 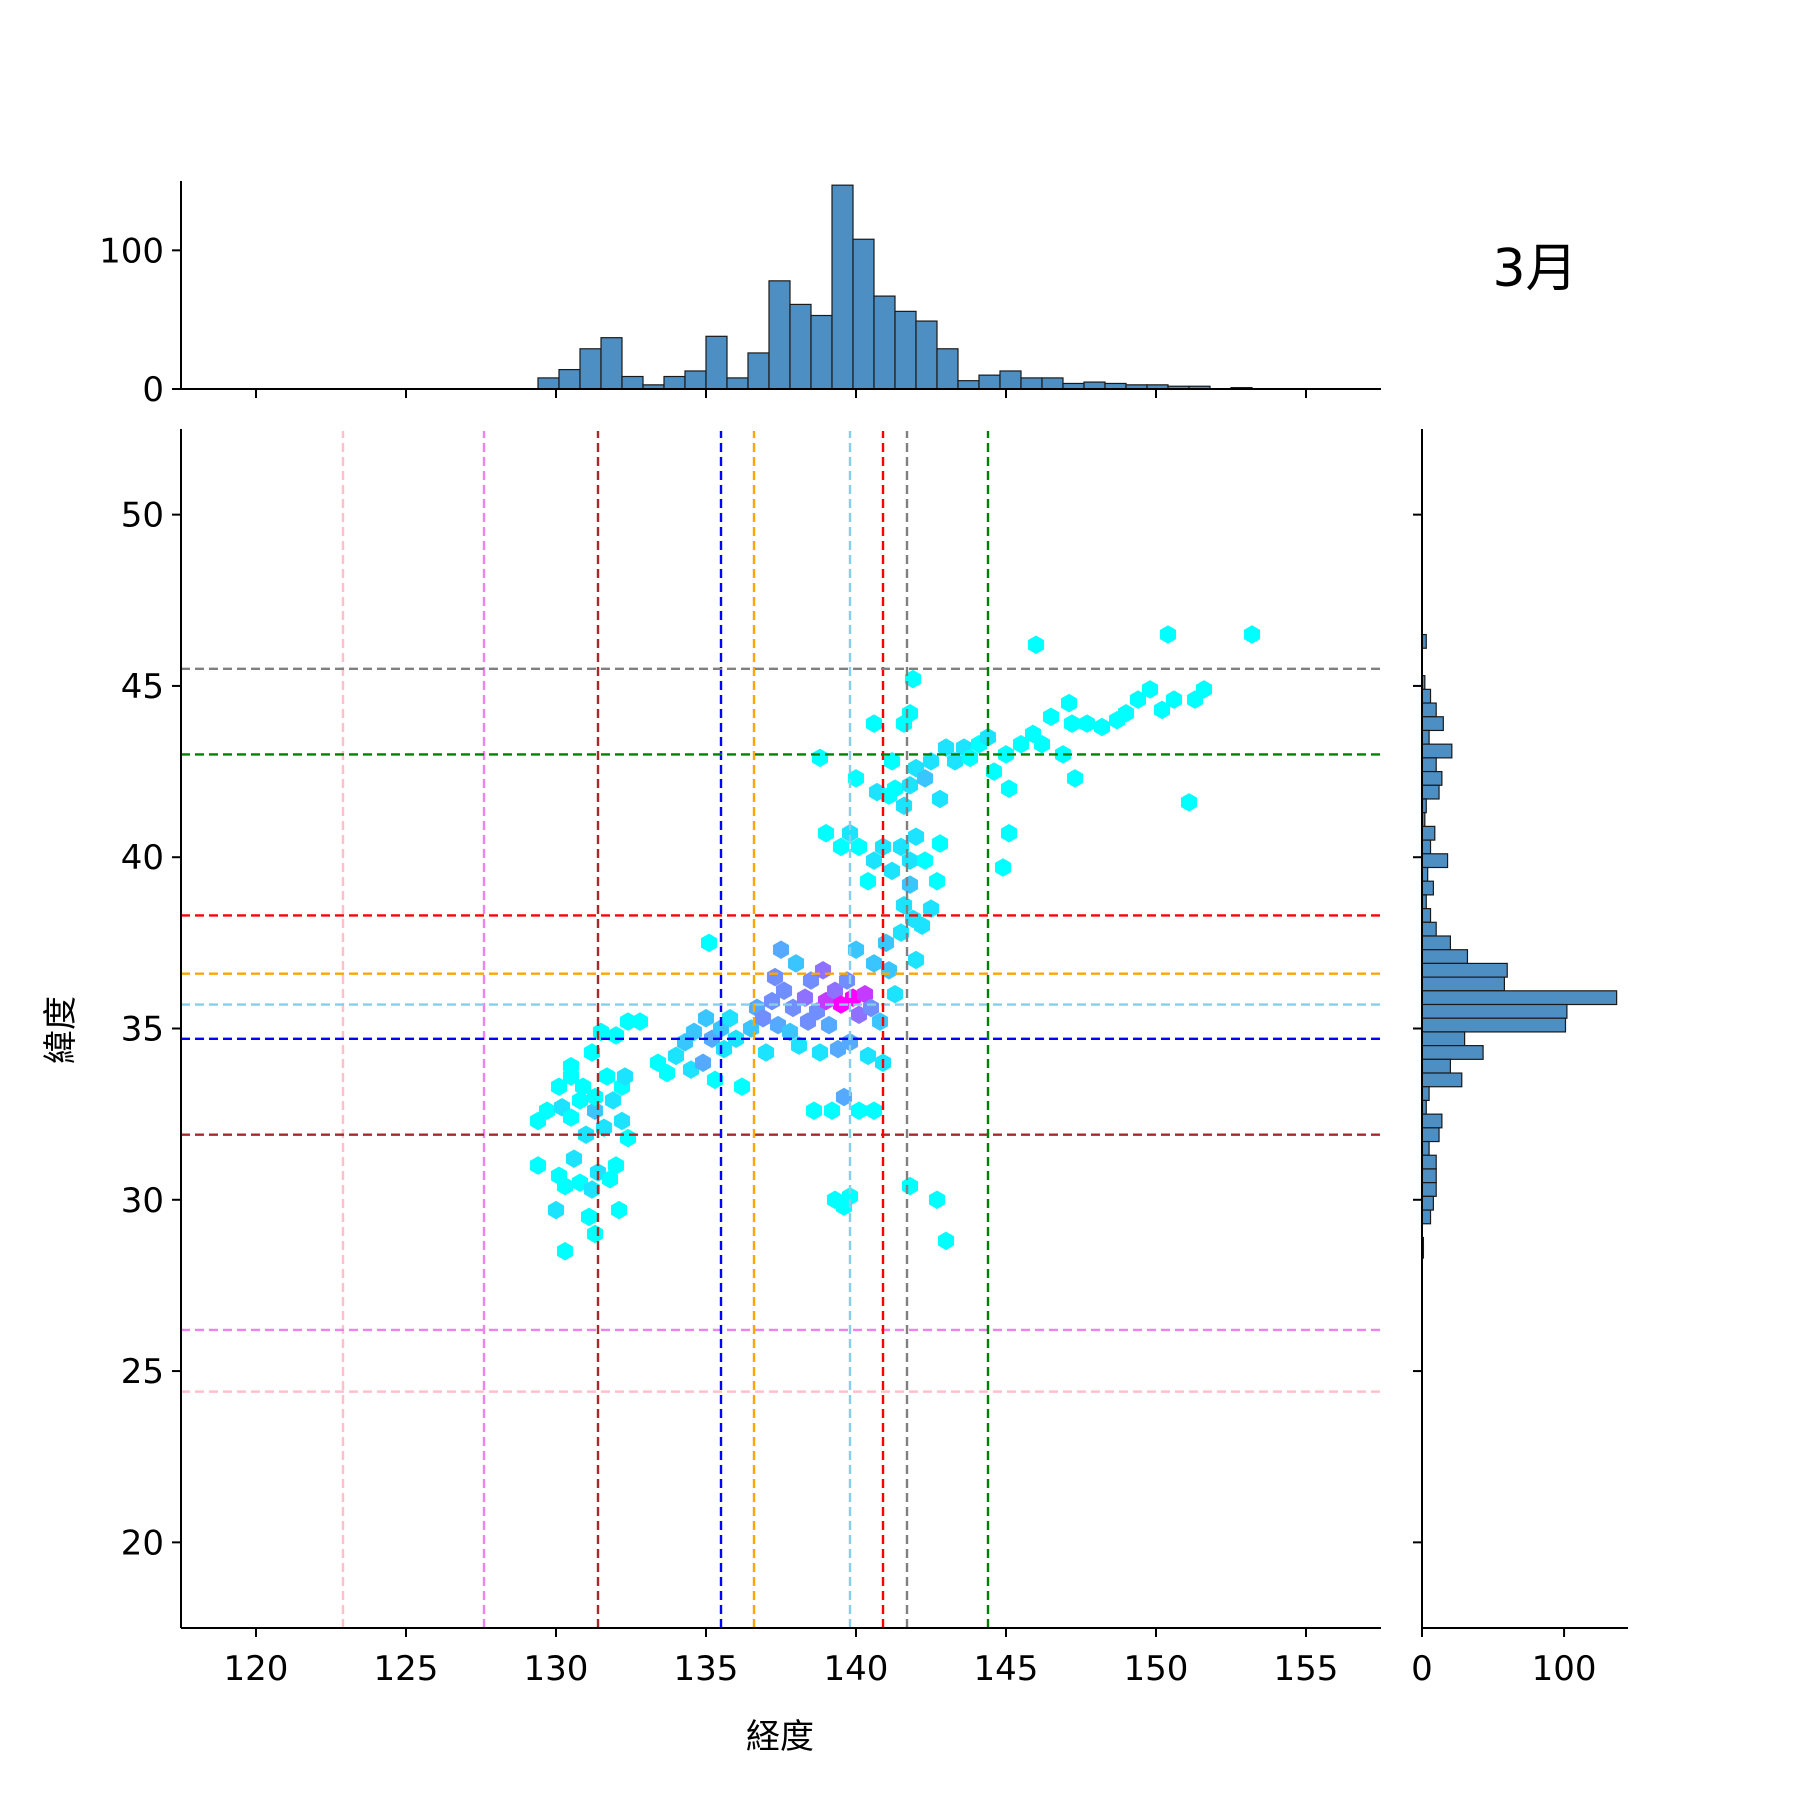 I want to click on x-axis-label: 経度, so click(x=780, y=1737).